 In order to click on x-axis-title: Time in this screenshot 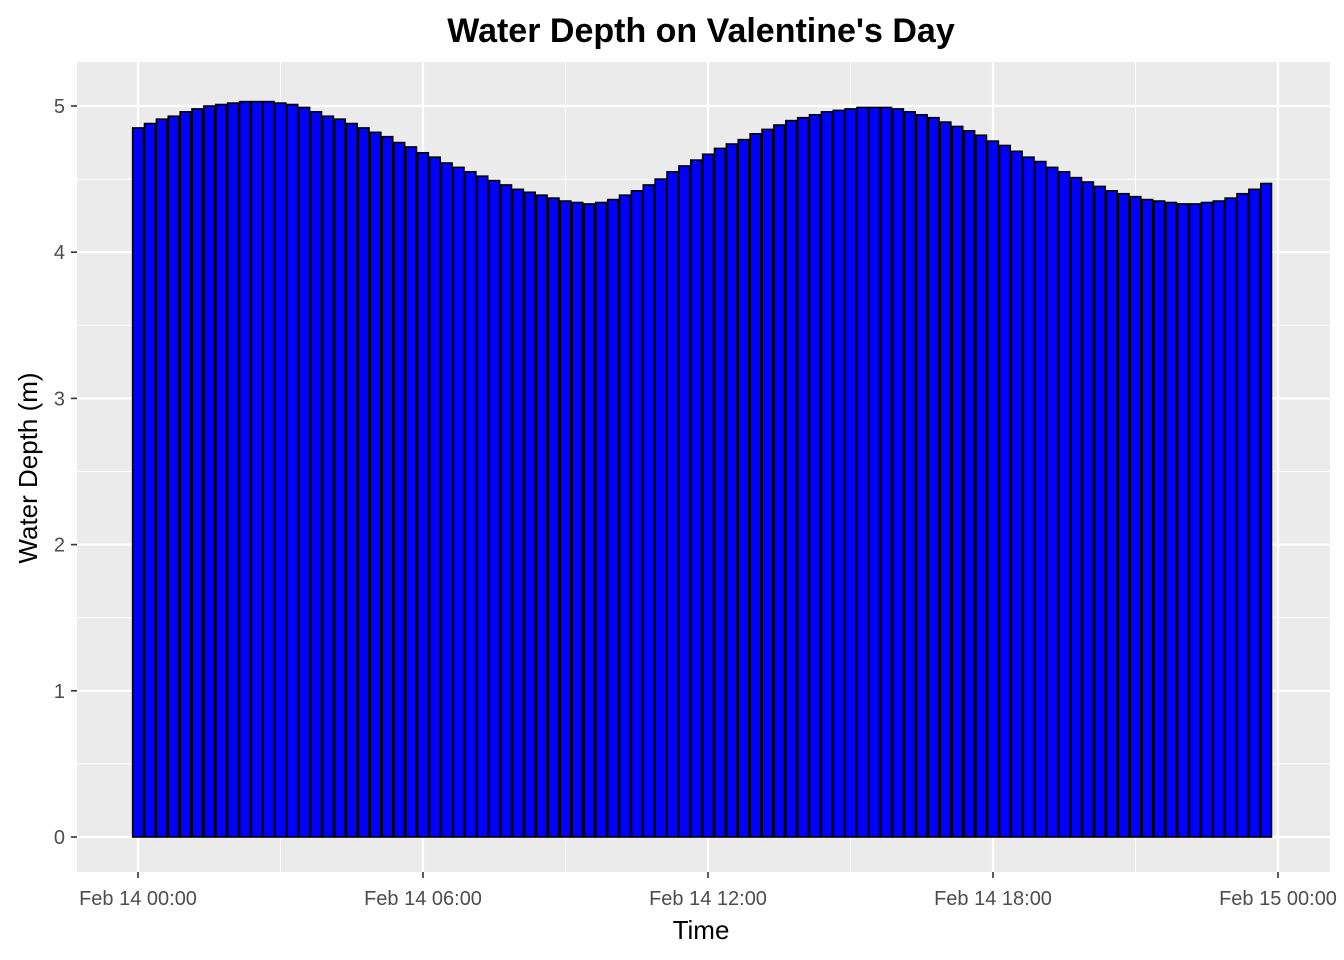, I will do `click(701, 930)`.